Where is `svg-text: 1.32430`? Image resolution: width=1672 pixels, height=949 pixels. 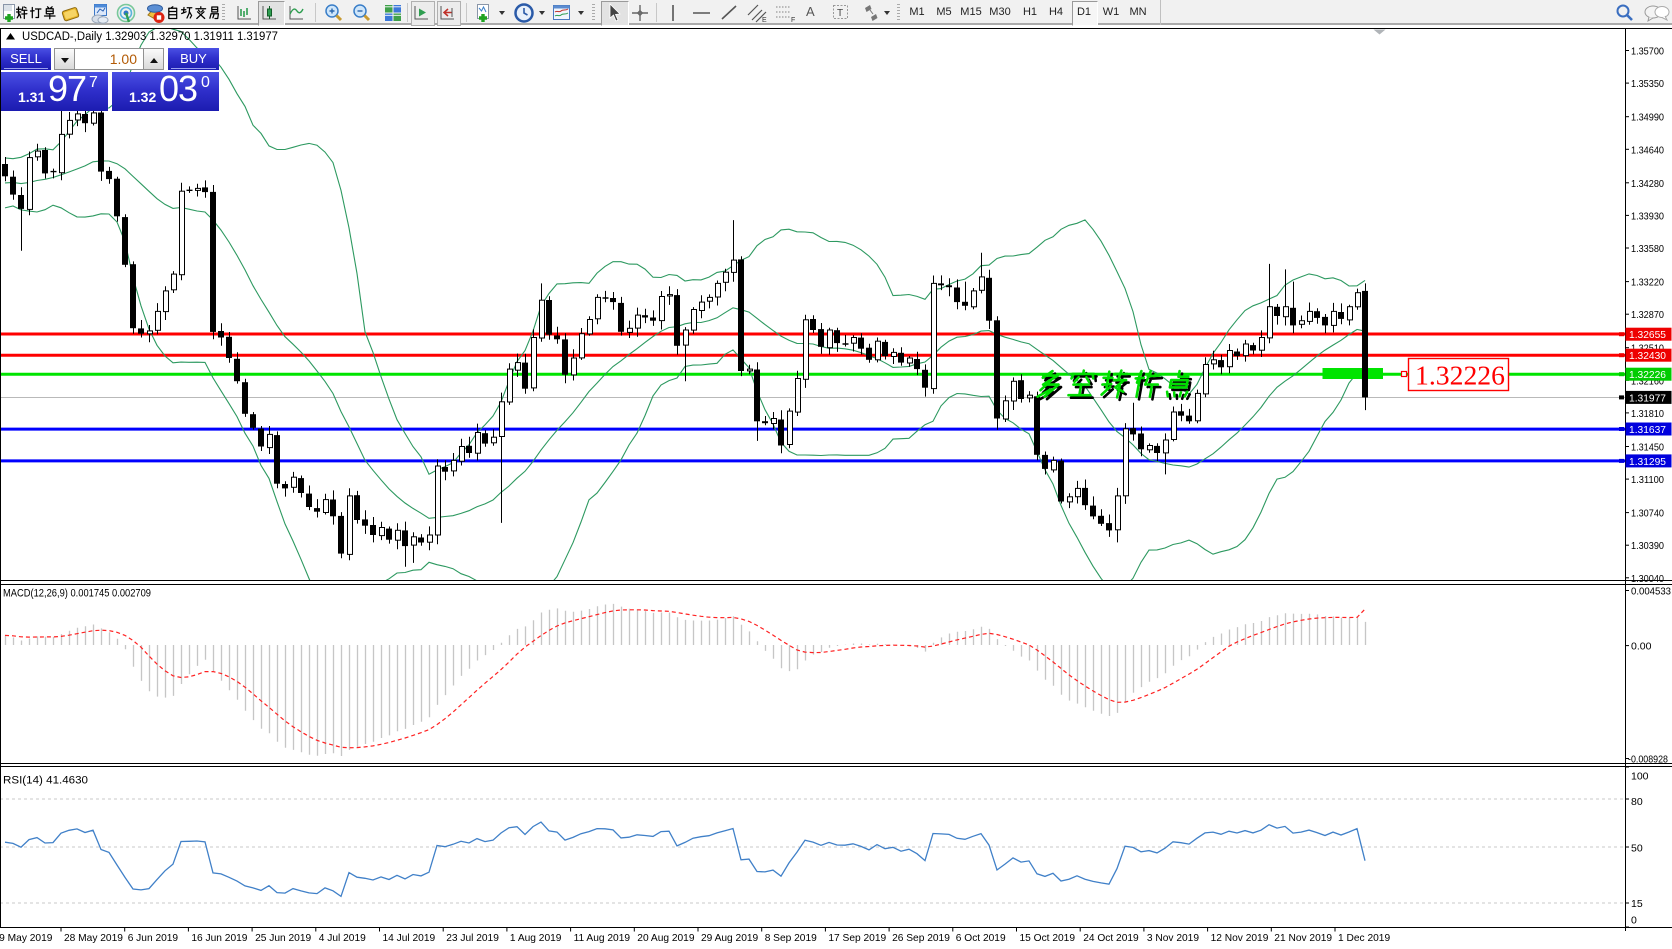 svg-text: 1.32430 is located at coordinates (1647, 356).